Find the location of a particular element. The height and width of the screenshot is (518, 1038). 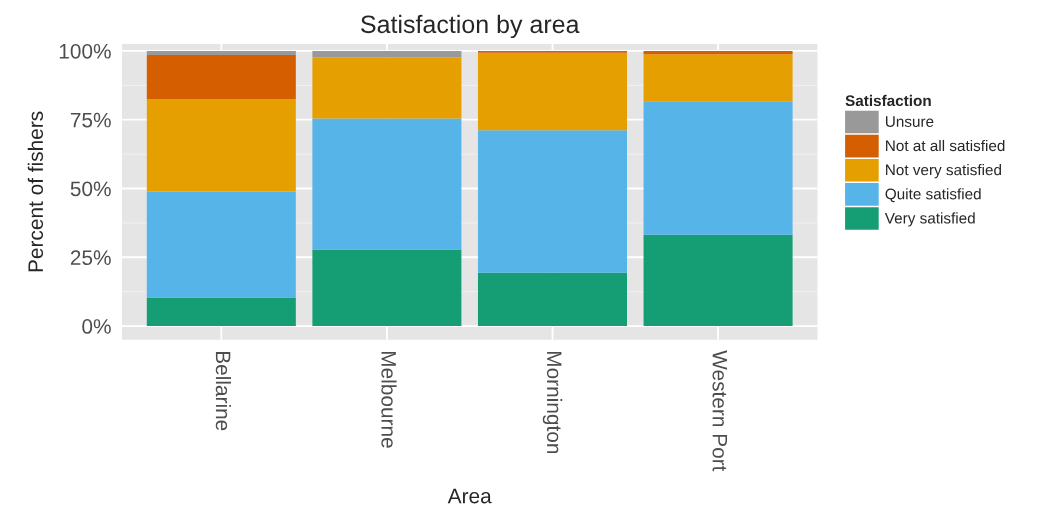

x-tick-label: Melbourne is located at coordinates (389, 399).